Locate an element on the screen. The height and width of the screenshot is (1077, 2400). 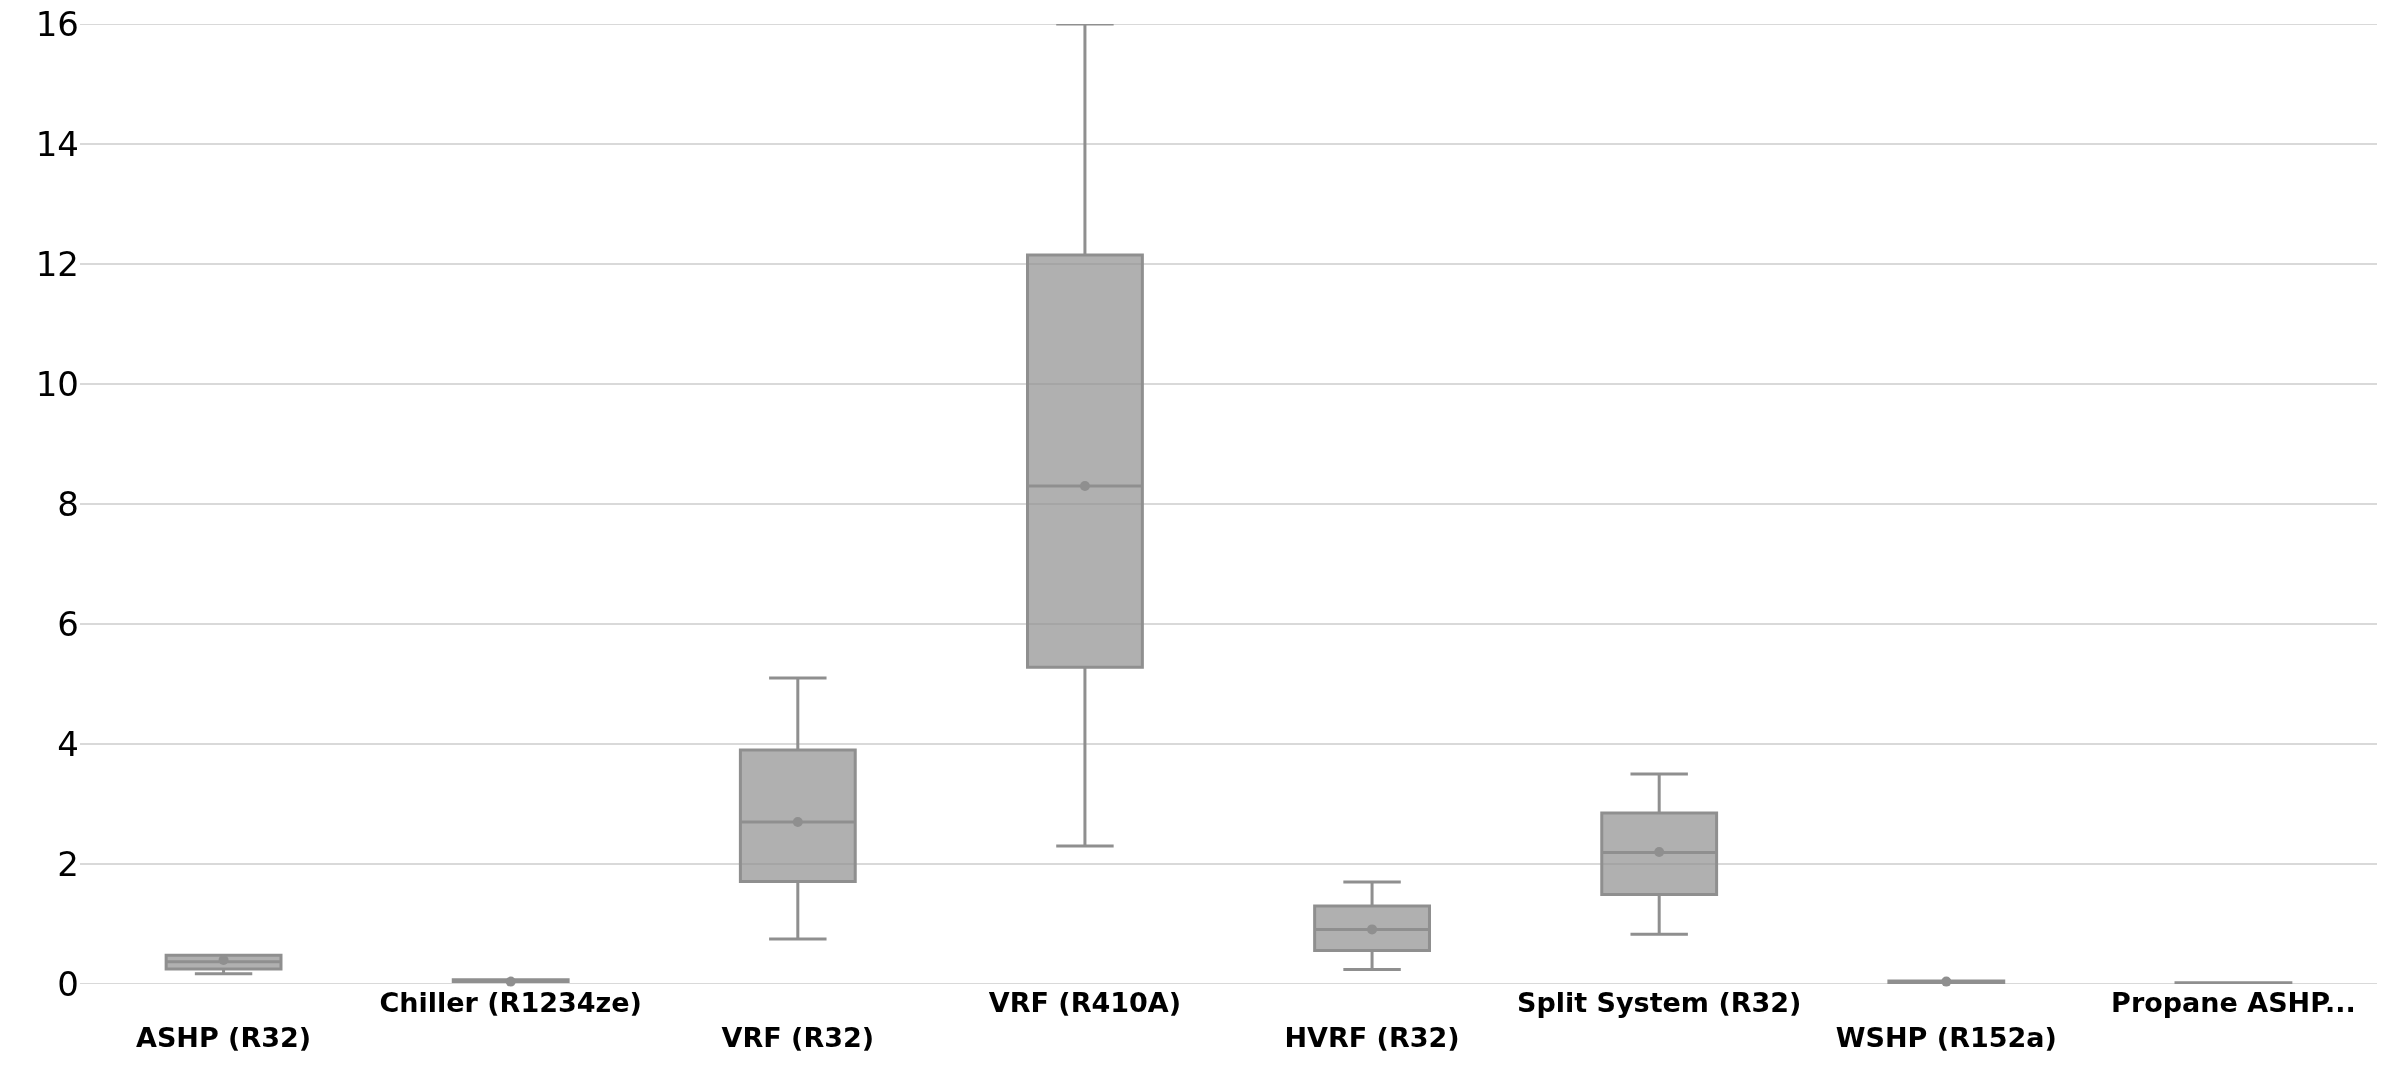
y-tick-label: 0 is located at coordinates (68, 983).